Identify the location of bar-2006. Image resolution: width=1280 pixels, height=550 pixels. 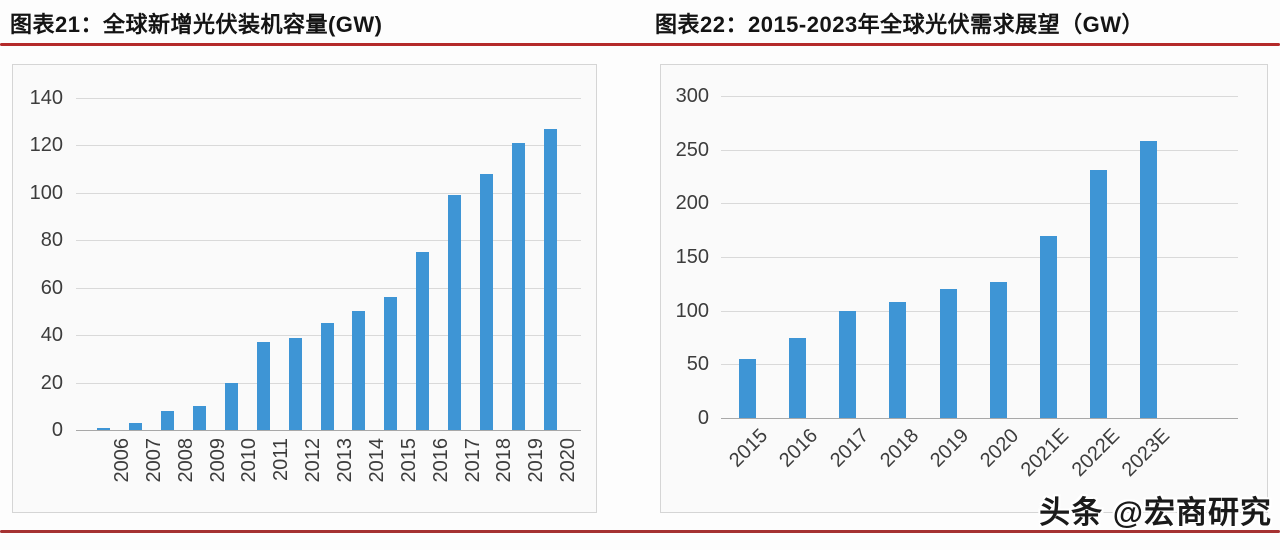
(104, 428).